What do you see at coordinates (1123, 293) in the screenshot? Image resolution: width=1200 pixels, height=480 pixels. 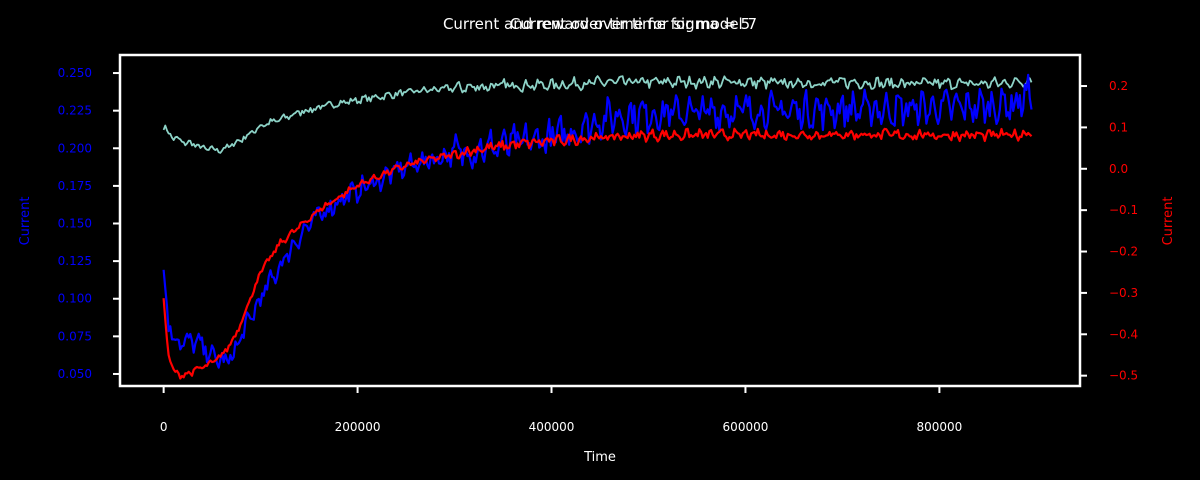 I see `right-y-tick-label: −0.3` at bounding box center [1123, 293].